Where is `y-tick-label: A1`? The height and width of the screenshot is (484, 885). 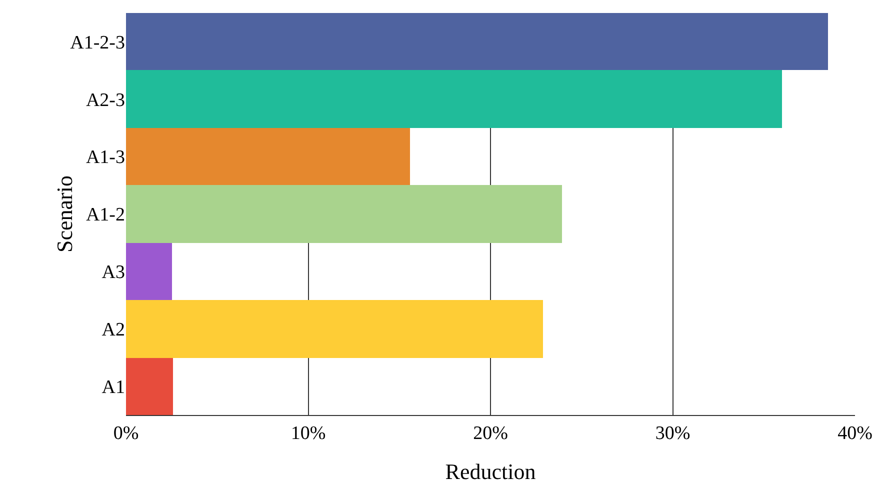
y-tick-label: A1 is located at coordinates (113, 387).